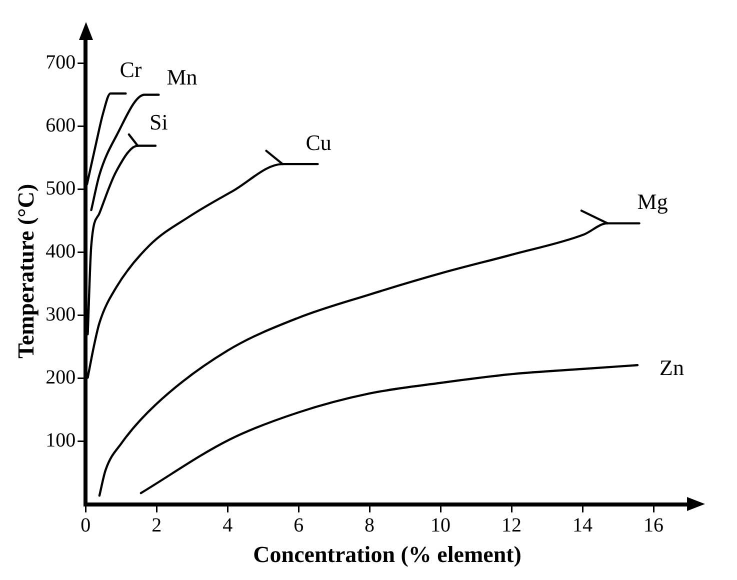 The width and height of the screenshot is (737, 580). I want to click on x-tick-label: 12, so click(512, 525).